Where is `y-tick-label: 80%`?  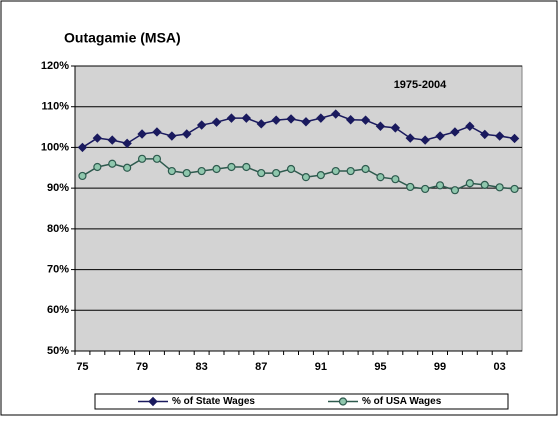 y-tick-label: 80% is located at coordinates (58, 229).